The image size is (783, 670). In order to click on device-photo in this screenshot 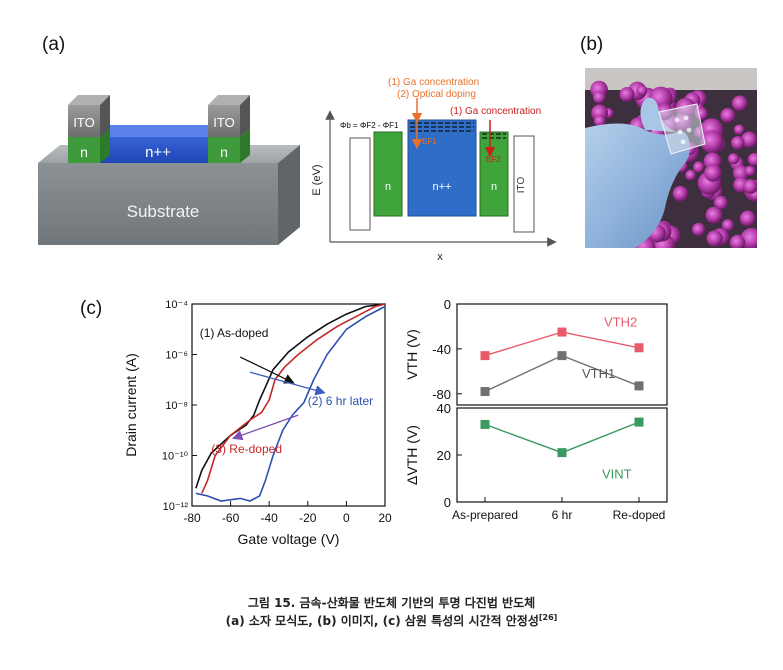, I will do `click(671, 158)`.